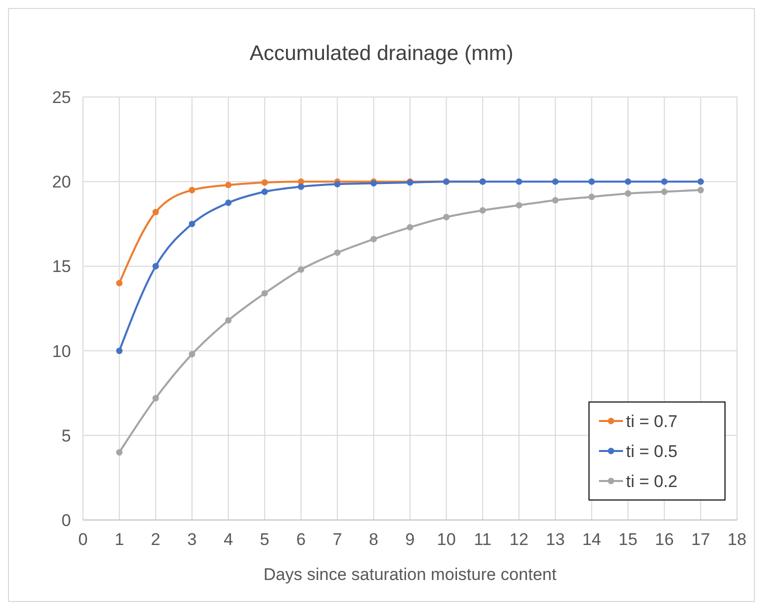 Image resolution: width=763 pixels, height=610 pixels. What do you see at coordinates (652, 421) in the screenshot?
I see `legend-label: ti = 0.7` at bounding box center [652, 421].